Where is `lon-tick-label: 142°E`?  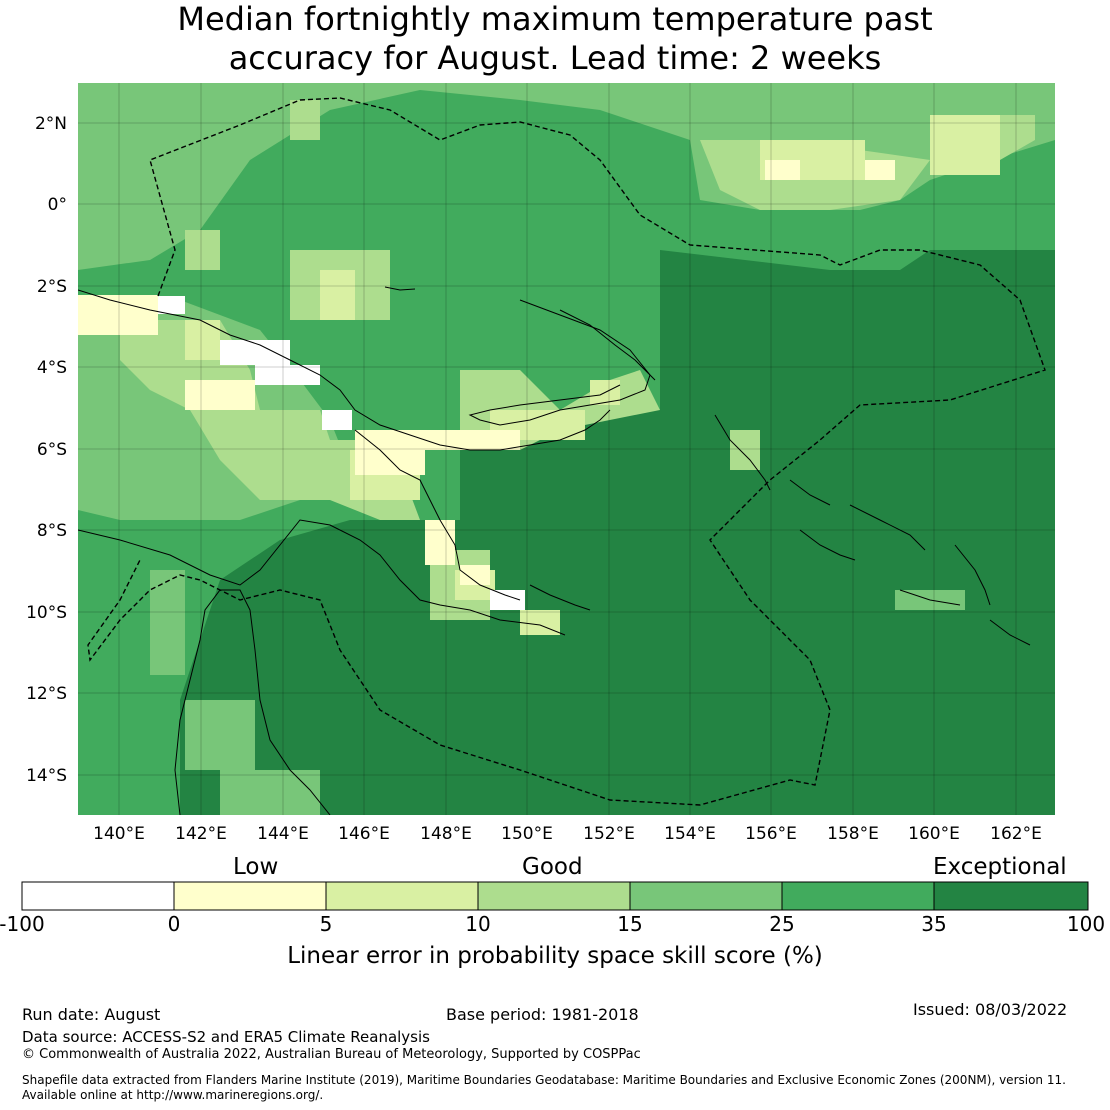 lon-tick-label: 142°E is located at coordinates (201, 834).